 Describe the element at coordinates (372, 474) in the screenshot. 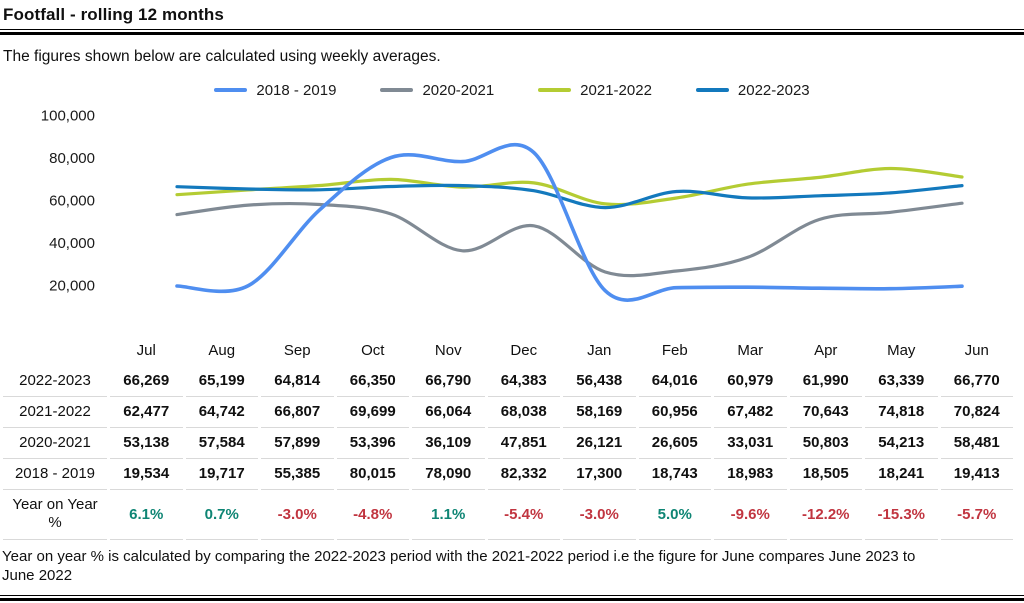

I see `value-cell: 80,015` at that location.